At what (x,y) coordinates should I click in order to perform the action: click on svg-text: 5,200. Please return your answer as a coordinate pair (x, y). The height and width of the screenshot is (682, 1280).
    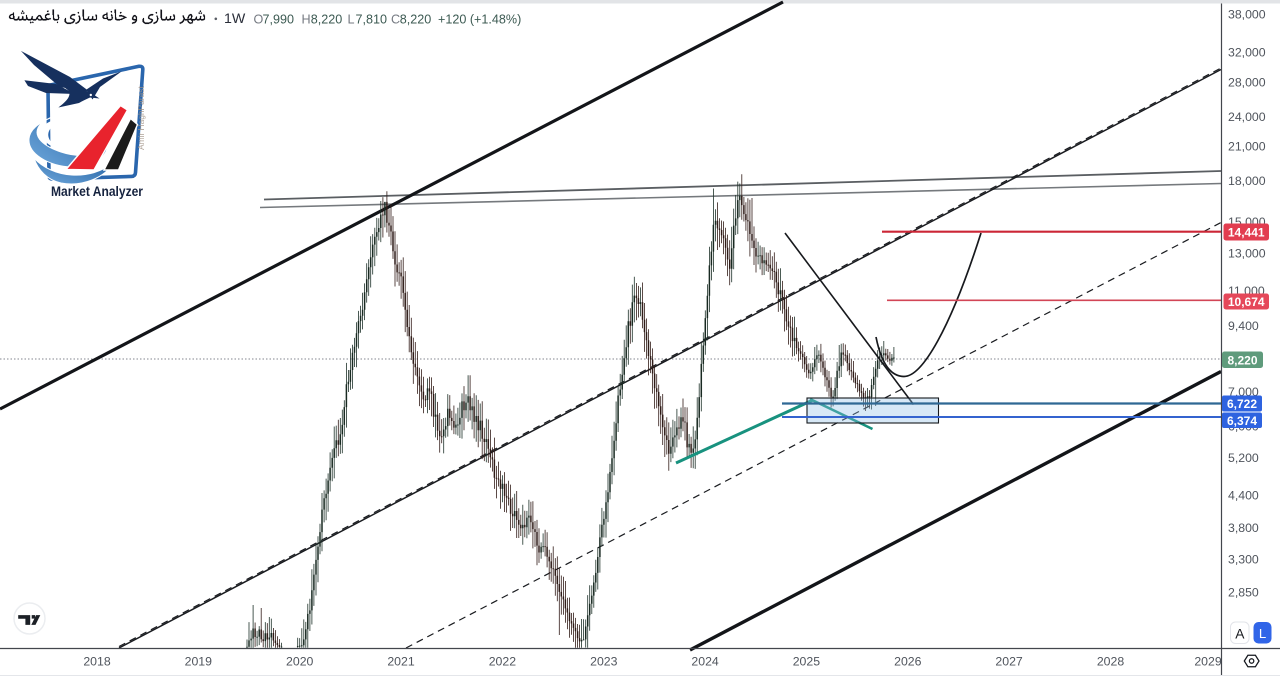
    Looking at the image, I should click on (1243, 458).